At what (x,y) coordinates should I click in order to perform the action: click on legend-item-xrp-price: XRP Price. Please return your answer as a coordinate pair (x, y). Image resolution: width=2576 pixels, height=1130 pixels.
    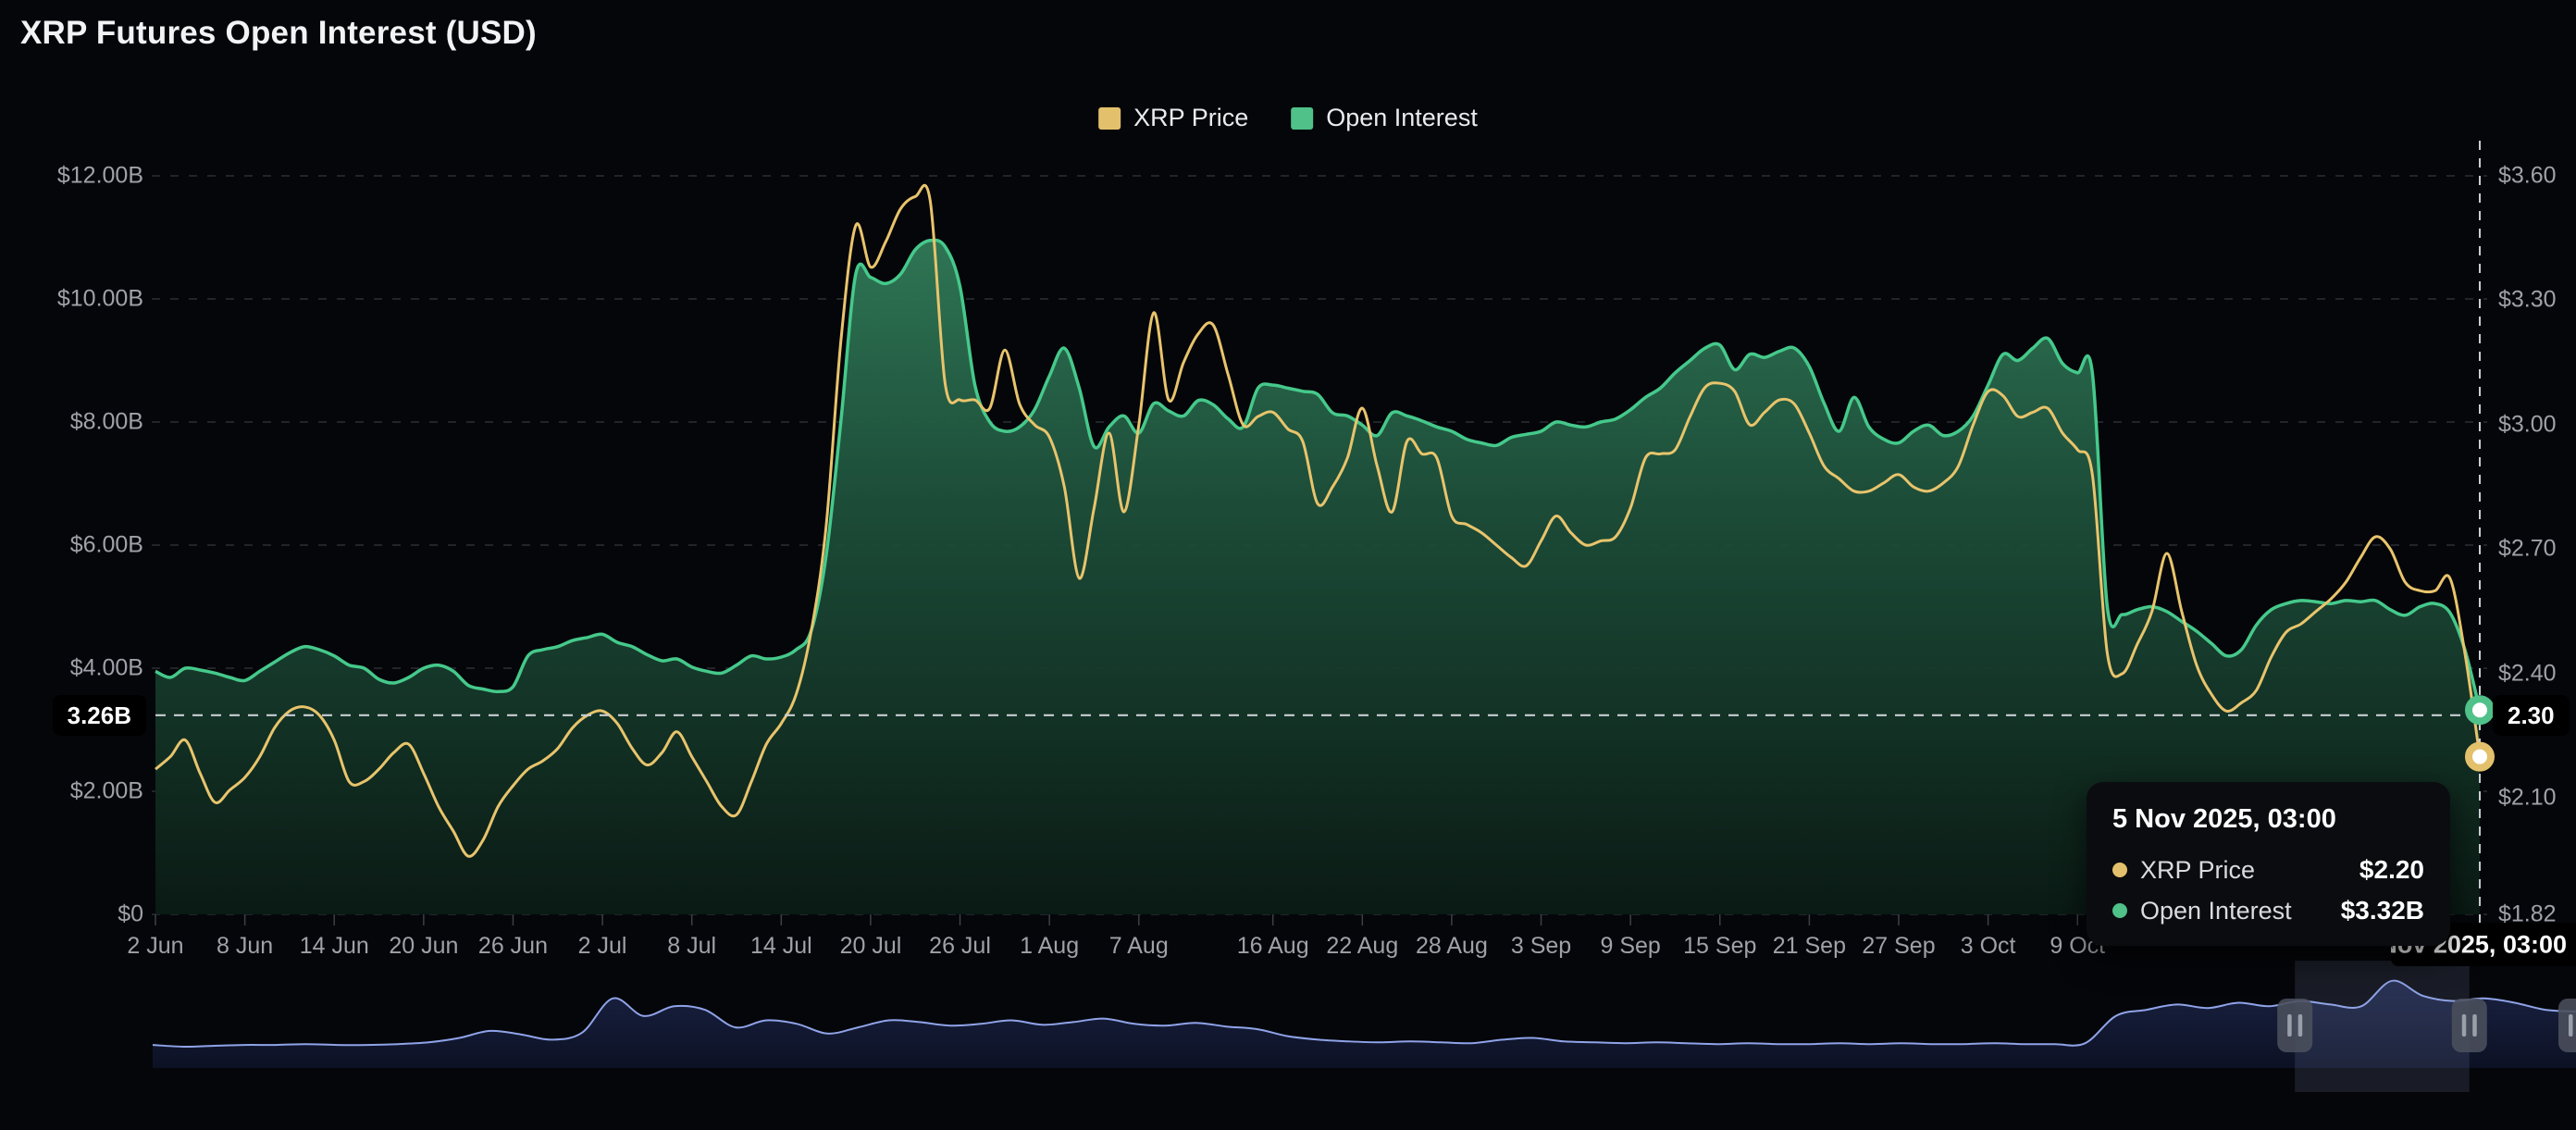
    Looking at the image, I should click on (1173, 118).